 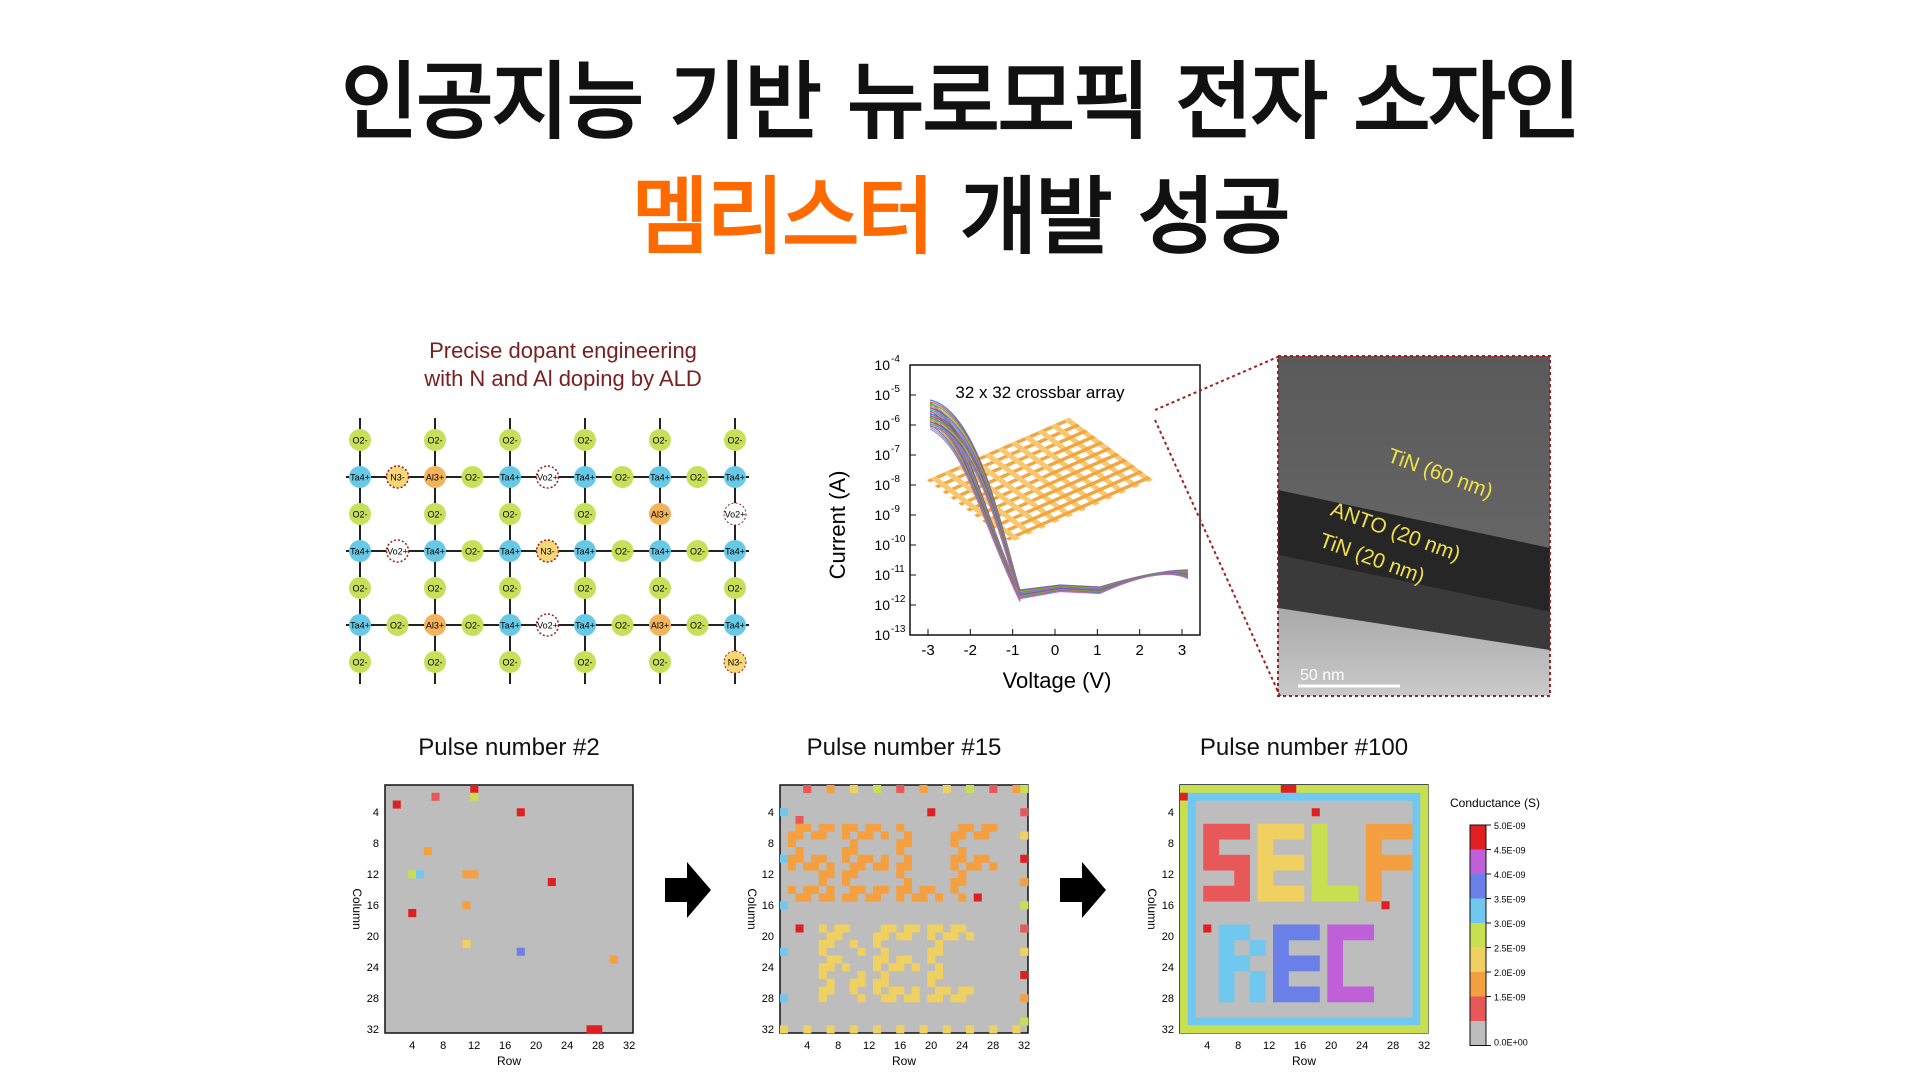 I want to click on lattice-ion-label: Al3+, so click(x=660, y=626).